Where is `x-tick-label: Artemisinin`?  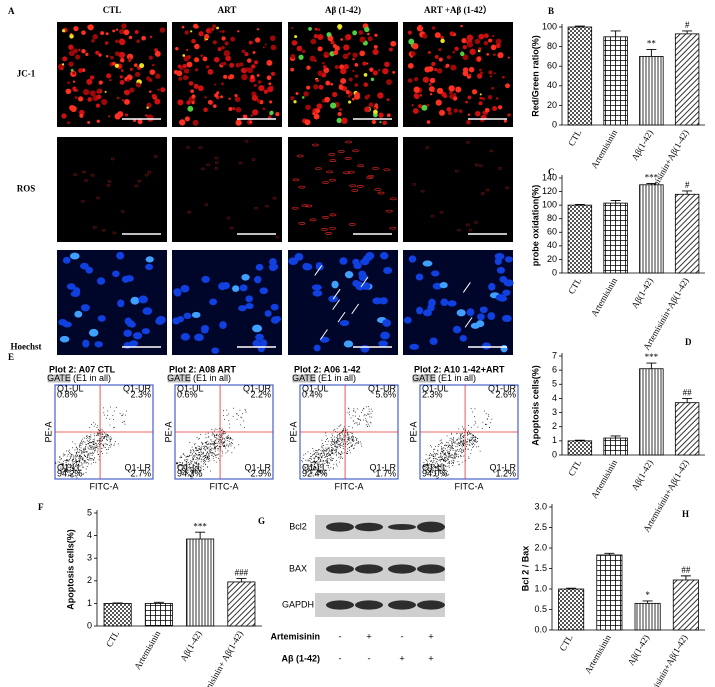 x-tick-label: Artemisinin is located at coordinates (604, 297).